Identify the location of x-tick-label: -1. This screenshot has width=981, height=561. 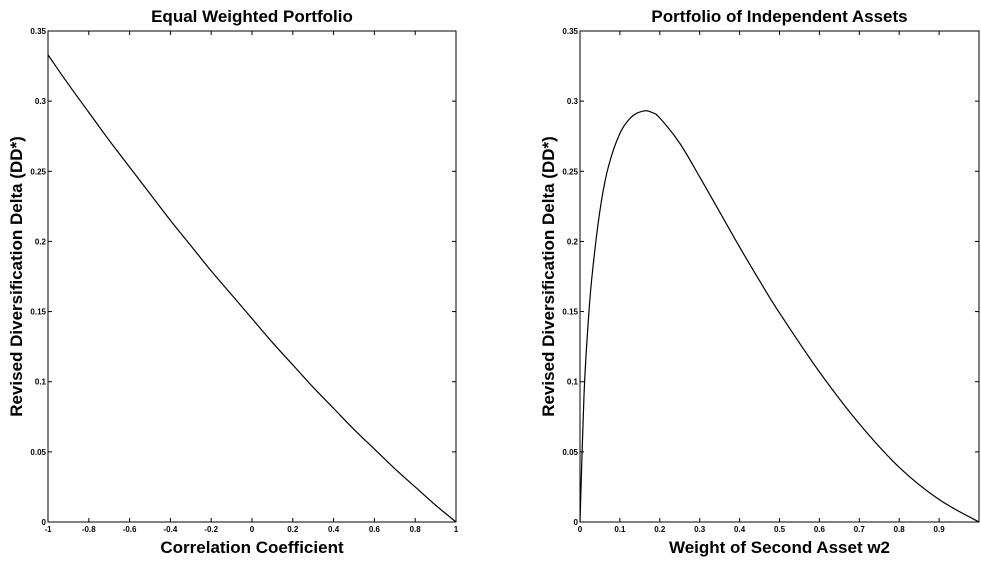
(48, 529).